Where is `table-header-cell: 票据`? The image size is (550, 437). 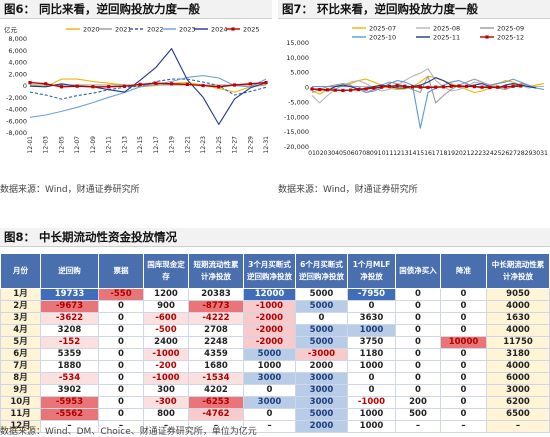
table-header-cell: 票据 is located at coordinates (121, 271).